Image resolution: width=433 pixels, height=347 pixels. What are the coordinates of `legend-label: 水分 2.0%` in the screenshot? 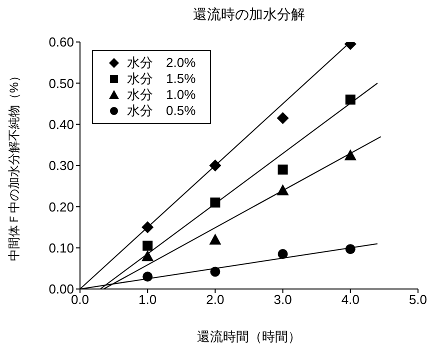 It's located at (161, 63).